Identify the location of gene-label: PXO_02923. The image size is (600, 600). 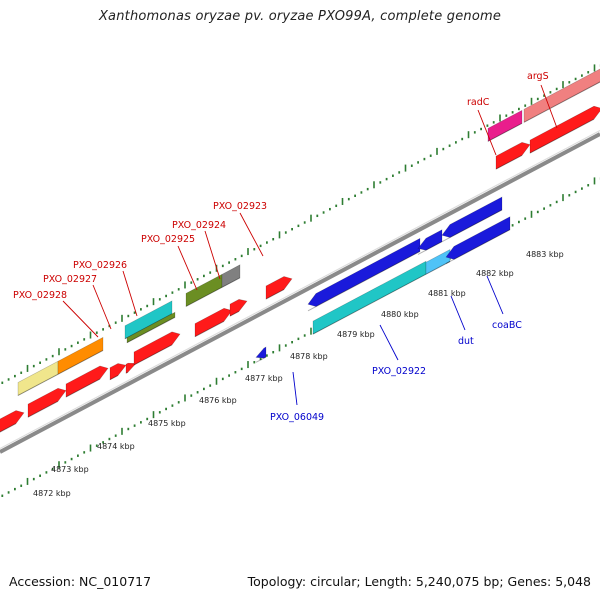
(240, 206).